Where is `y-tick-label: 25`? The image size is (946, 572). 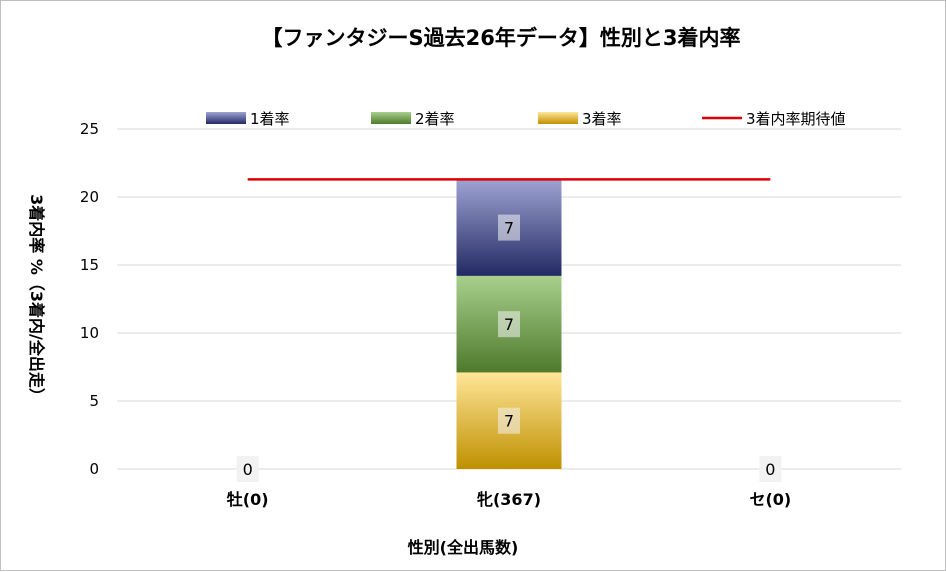
y-tick-label: 25 is located at coordinates (89, 129).